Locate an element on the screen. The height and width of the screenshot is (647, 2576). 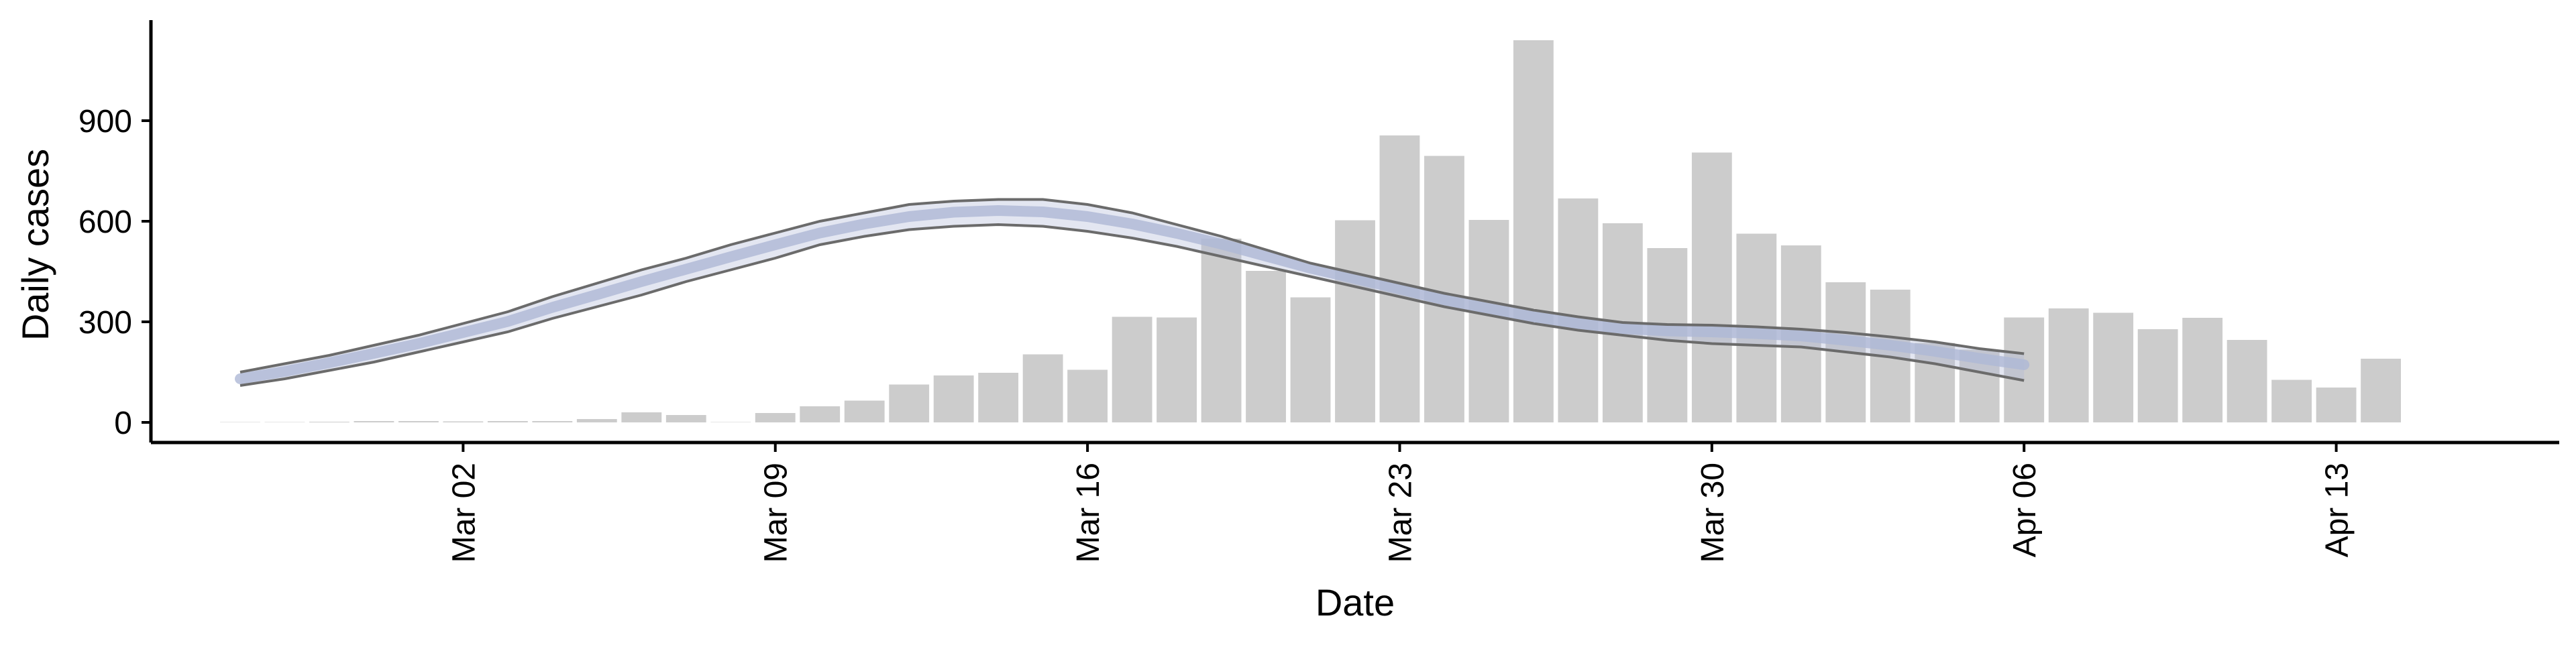
x-tick-label-2020-03-30: Mar 30 is located at coordinates (1713, 513).